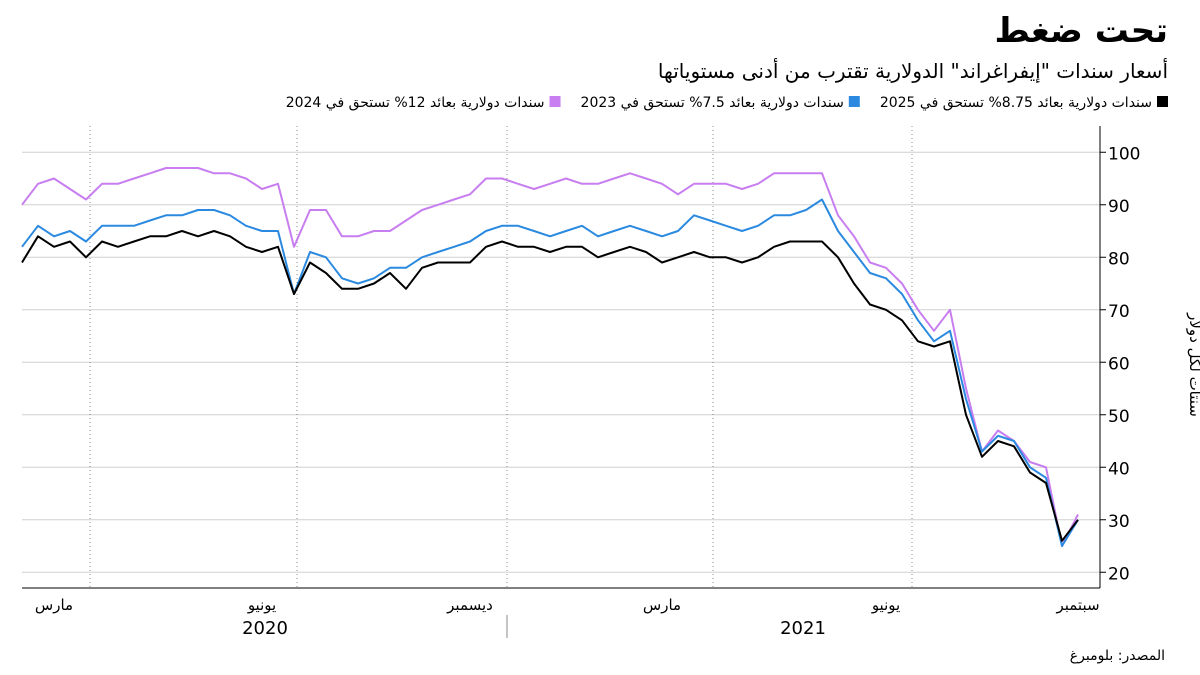  What do you see at coordinates (803, 628) in the screenshot?
I see `year-label: 2021` at bounding box center [803, 628].